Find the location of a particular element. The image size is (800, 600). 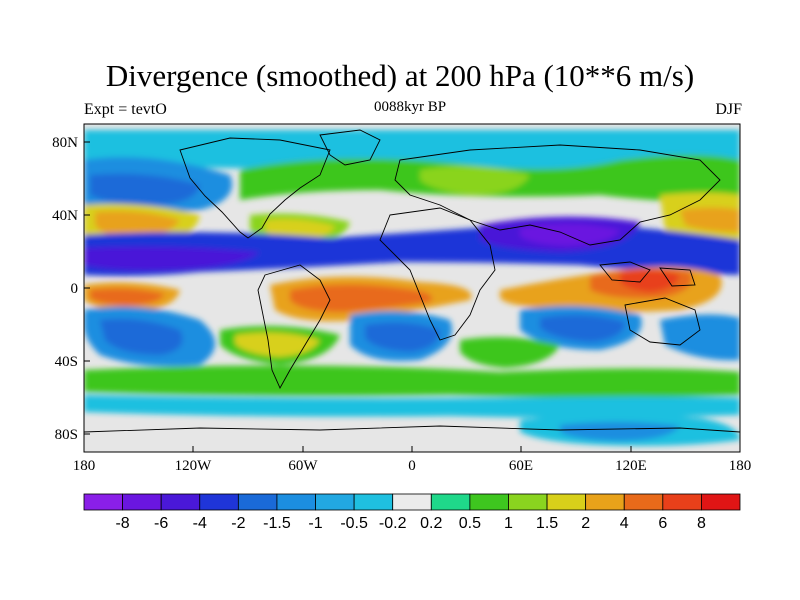

y-tick-label: 0 is located at coordinates (75, 289).